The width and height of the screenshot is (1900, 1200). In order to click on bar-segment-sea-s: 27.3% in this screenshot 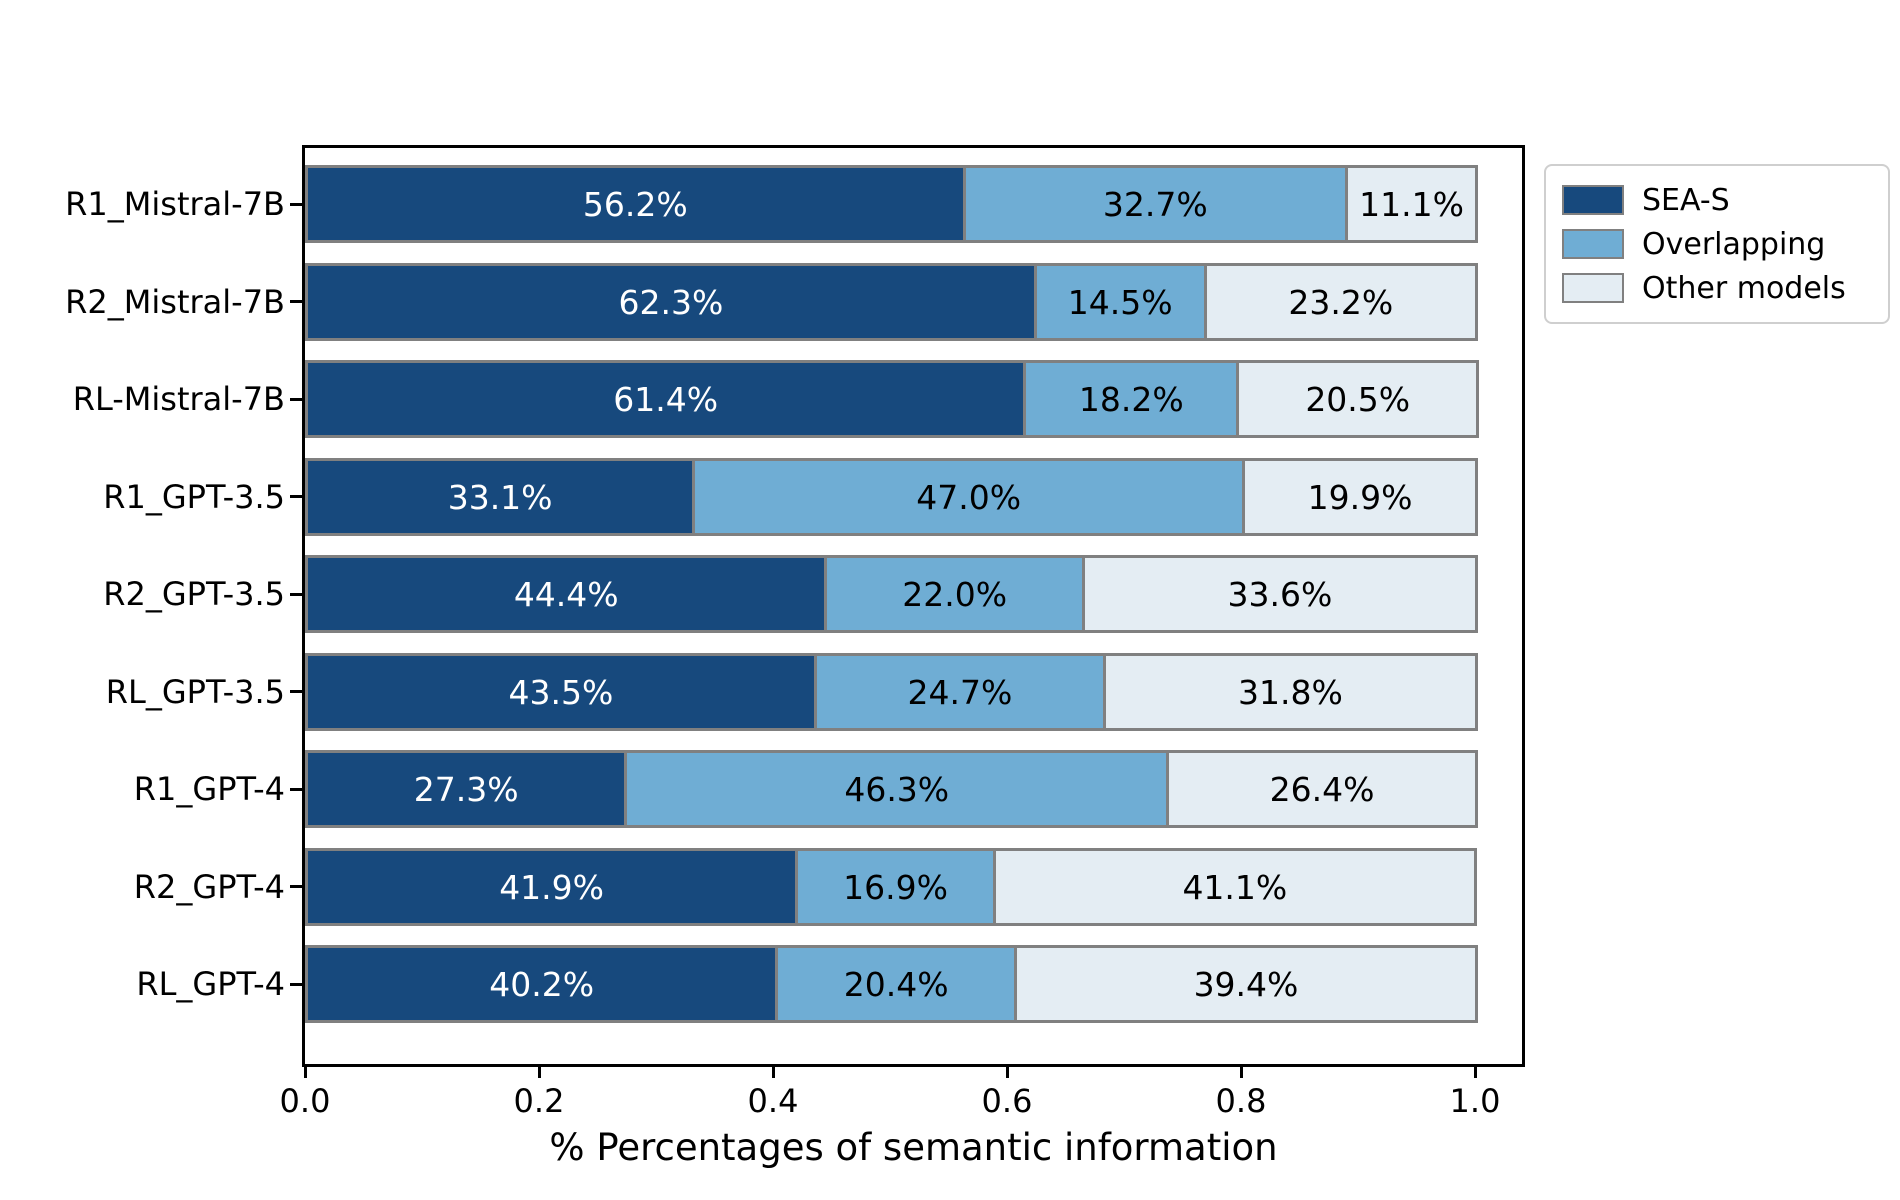, I will do `click(466, 789)`.